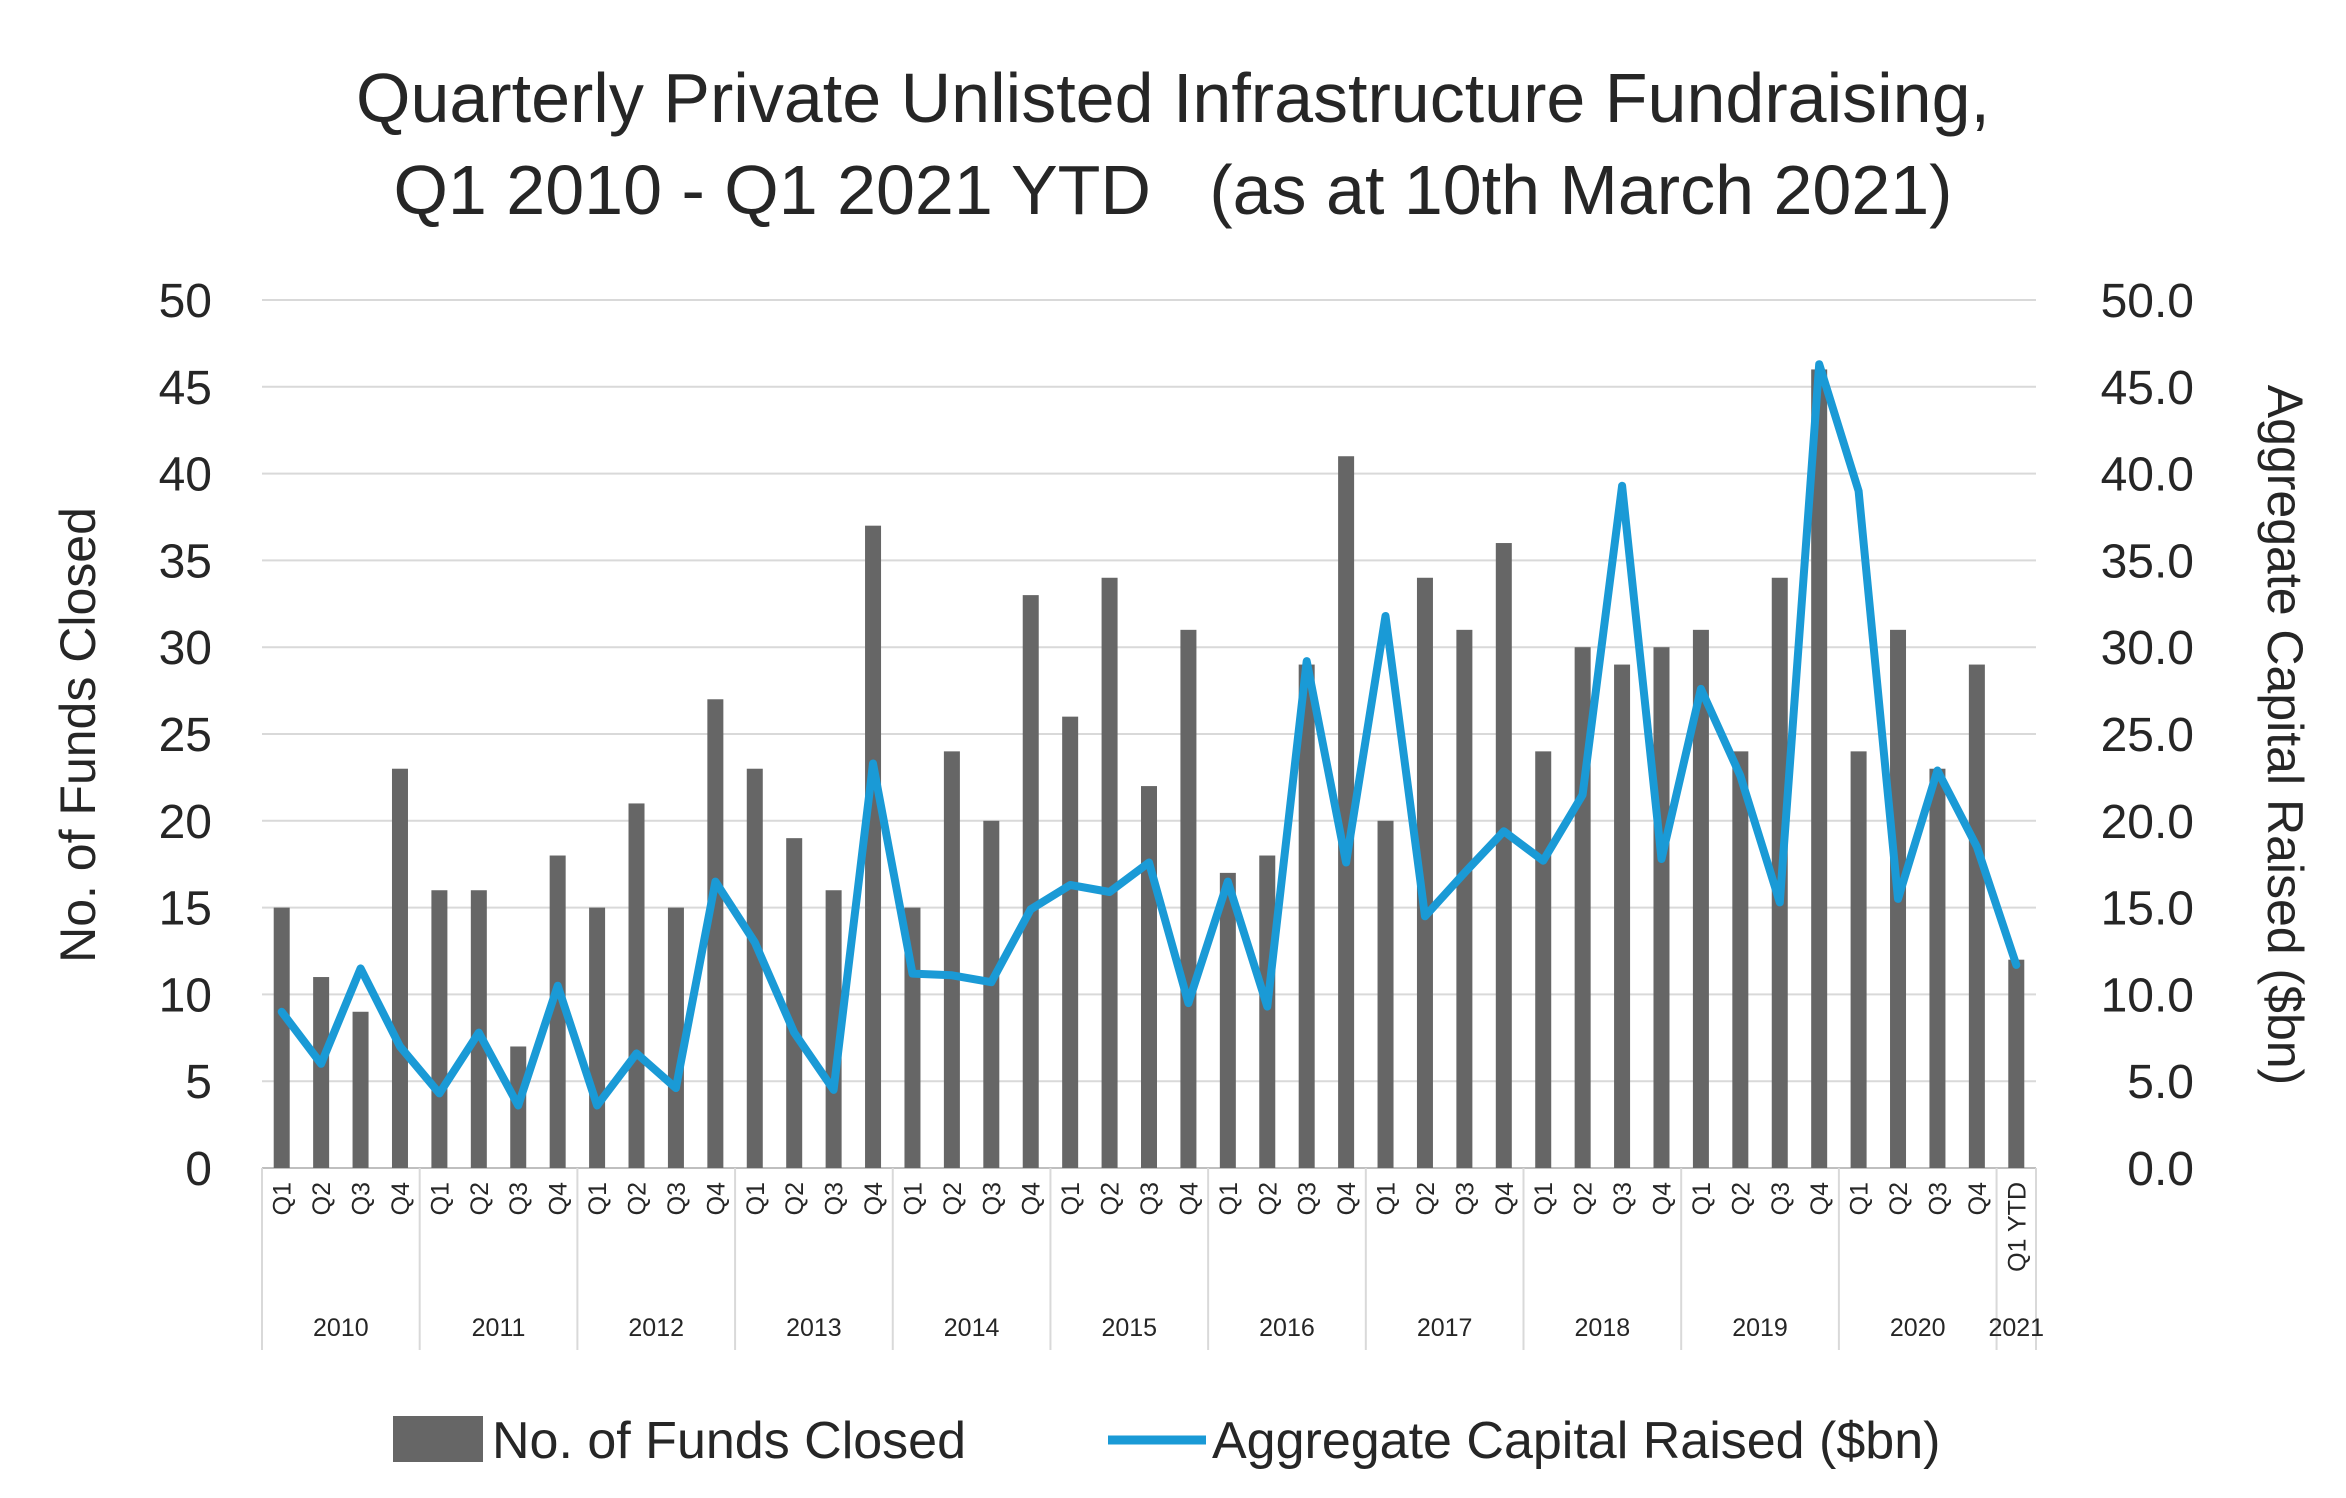 The width and height of the screenshot is (2346, 1498). What do you see at coordinates (78, 735) in the screenshot?
I see `y-axis-left-title: No. of Funds Closed` at bounding box center [78, 735].